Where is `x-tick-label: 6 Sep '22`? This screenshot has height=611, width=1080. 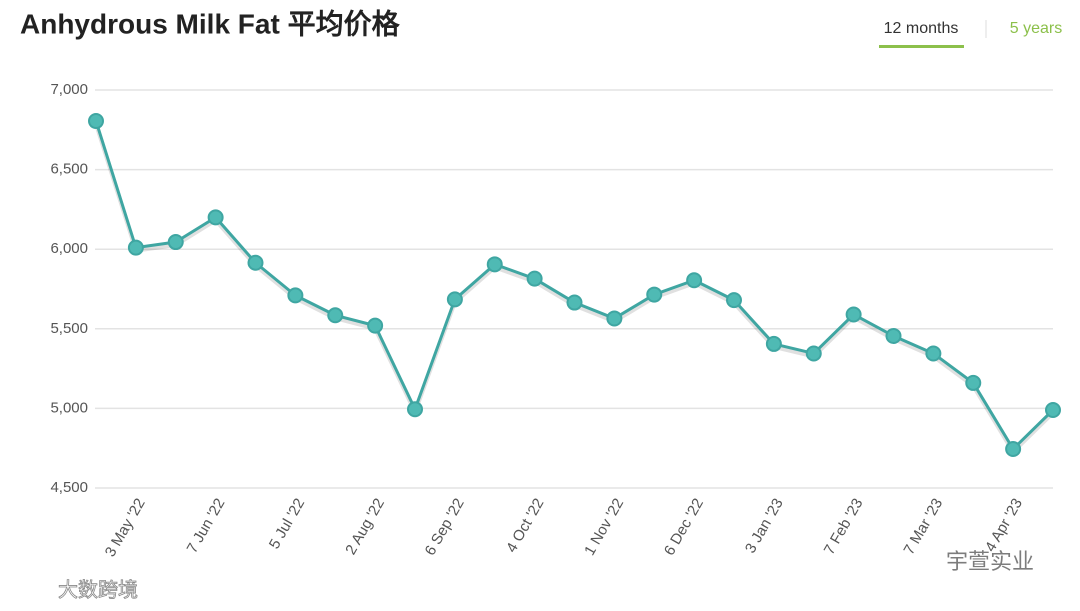
x-tick-label: 6 Sep '22 is located at coordinates (445, 526).